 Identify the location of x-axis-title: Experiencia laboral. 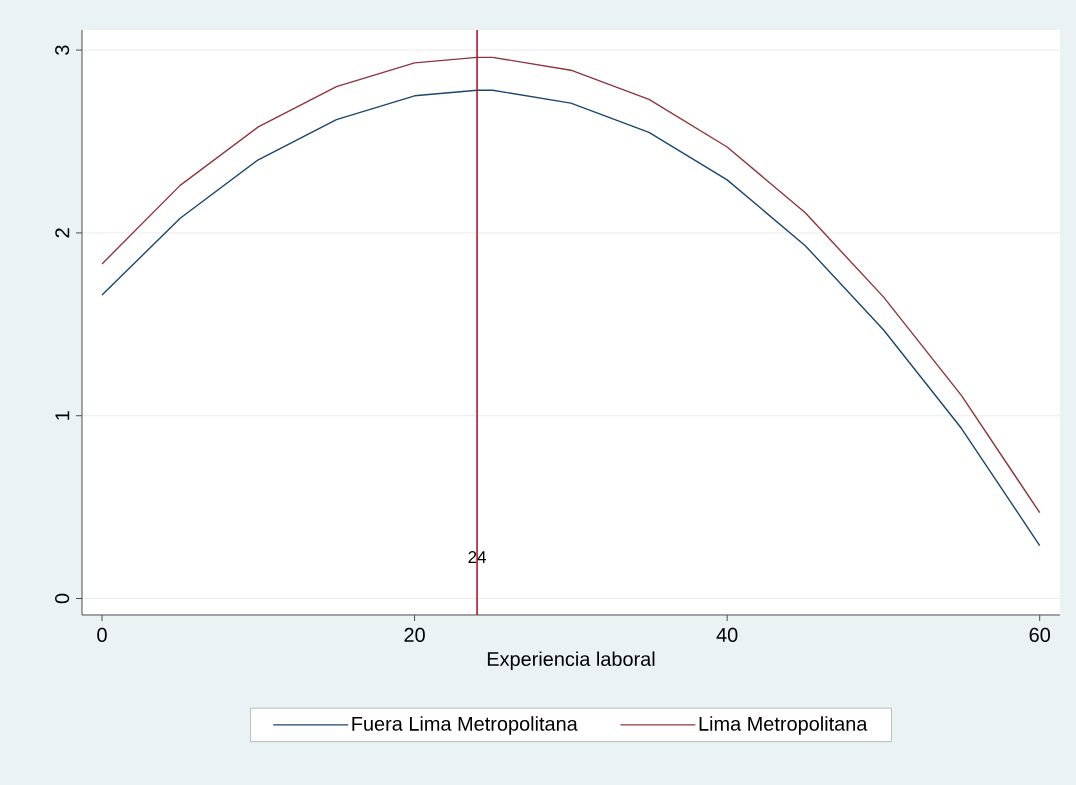
(571, 660).